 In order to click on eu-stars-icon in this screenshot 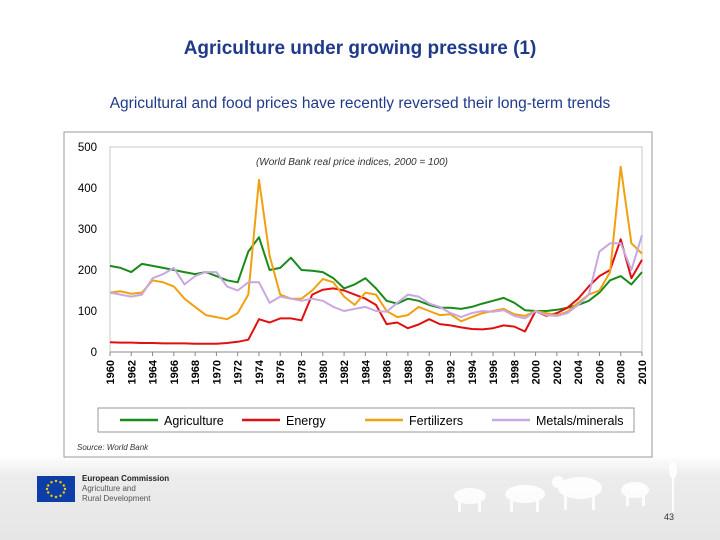, I will do `click(56, 489)`.